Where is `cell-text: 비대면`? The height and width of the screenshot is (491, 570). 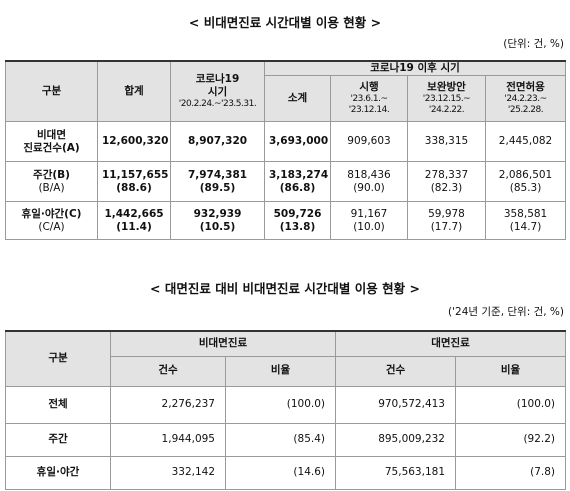 cell-text: 비대면 is located at coordinates (51, 134).